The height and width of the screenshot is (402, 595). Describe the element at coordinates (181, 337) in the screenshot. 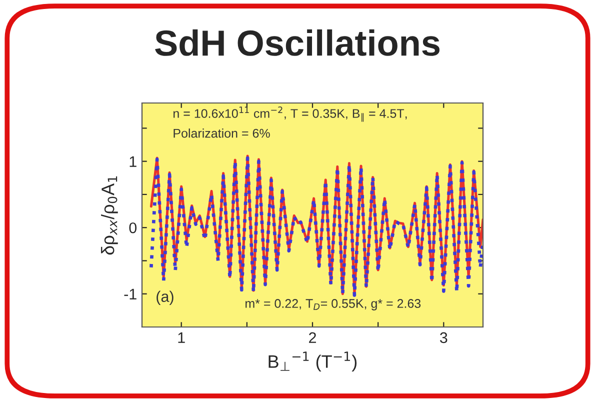

I see `x-tick-label: 1` at that location.